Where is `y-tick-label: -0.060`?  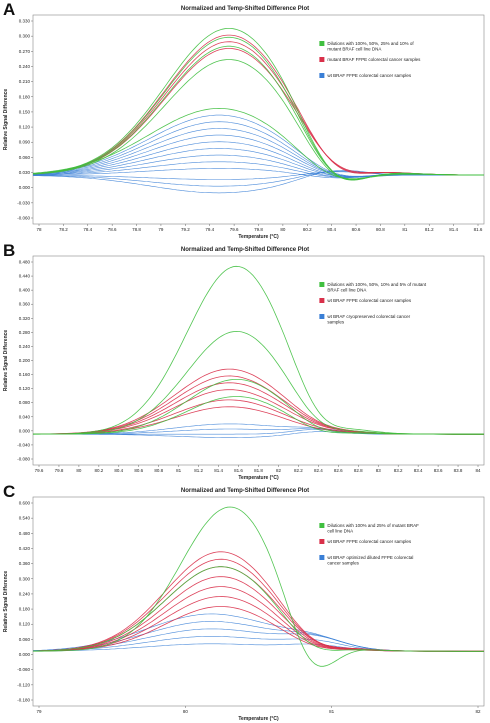 y-tick-label: -0.060 is located at coordinates (23, 218).